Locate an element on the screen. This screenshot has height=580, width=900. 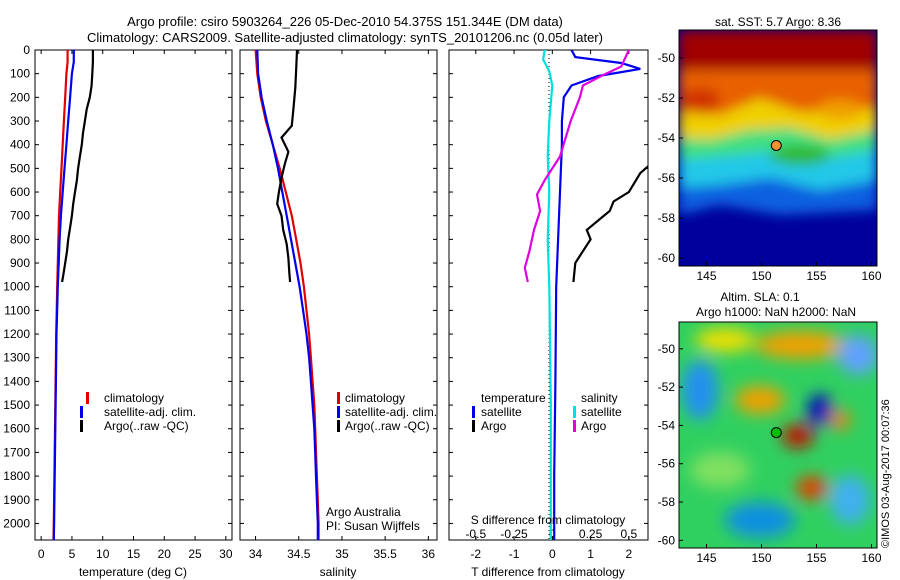
x-tick-label: 25 is located at coordinates (195, 554).